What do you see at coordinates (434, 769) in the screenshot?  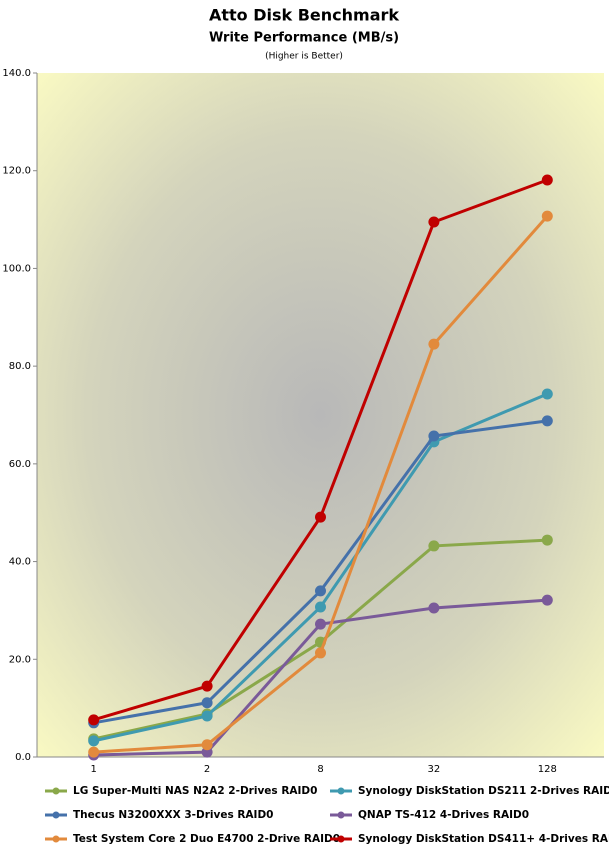 I see `x-tick-label: 32` at bounding box center [434, 769].